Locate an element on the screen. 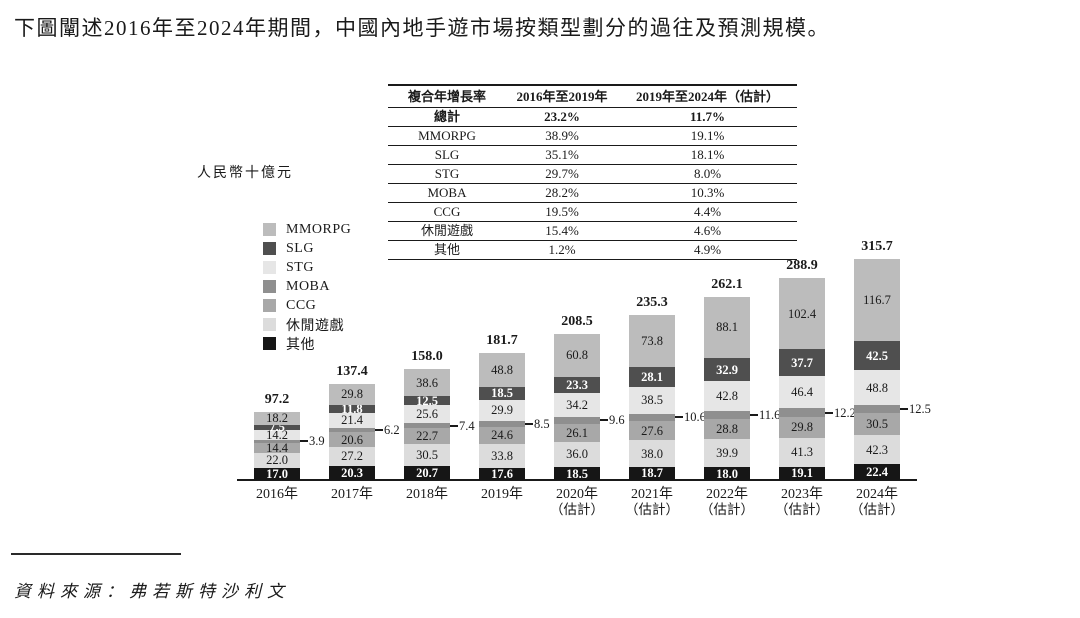  source-divider-rule is located at coordinates (96, 554).